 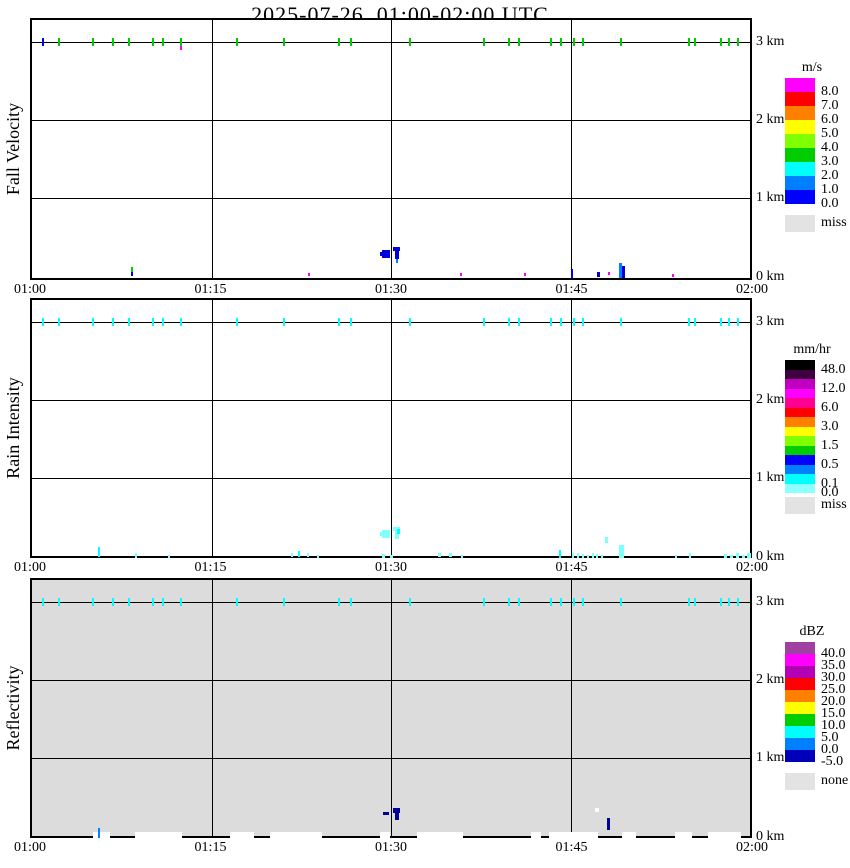 What do you see at coordinates (830, 189) in the screenshot?
I see `colorbar-tick-label: 1.0` at bounding box center [830, 189].